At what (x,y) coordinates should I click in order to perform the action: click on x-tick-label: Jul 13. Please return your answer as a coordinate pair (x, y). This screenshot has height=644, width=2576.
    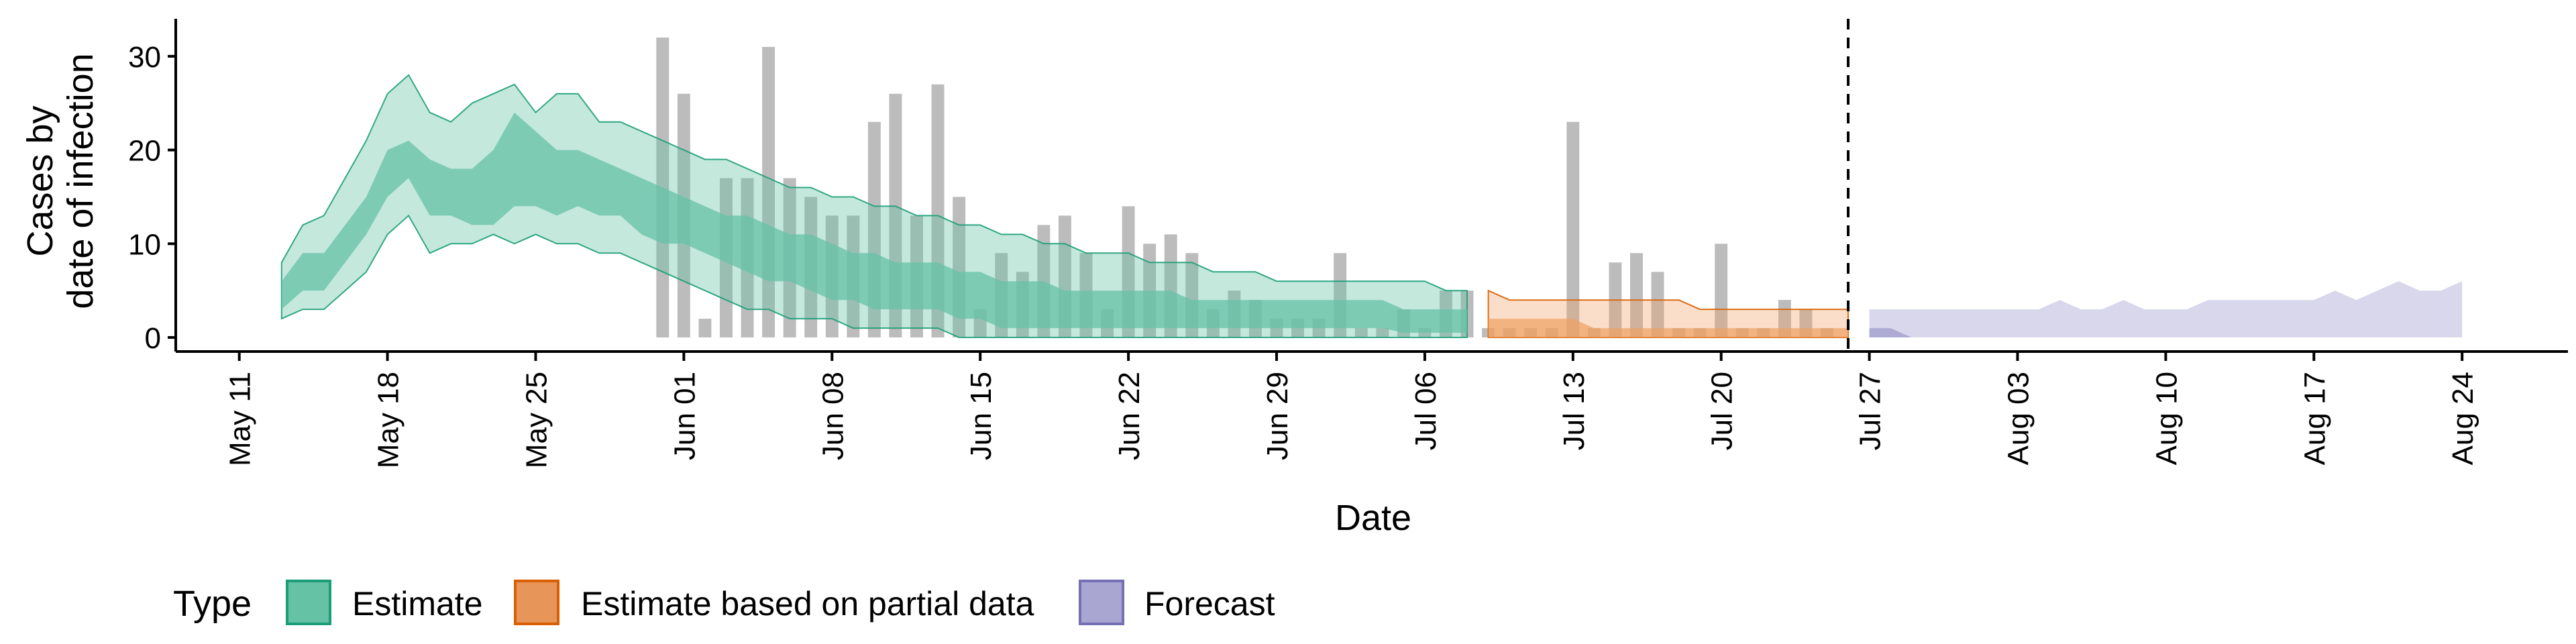
    Looking at the image, I should click on (1574, 411).